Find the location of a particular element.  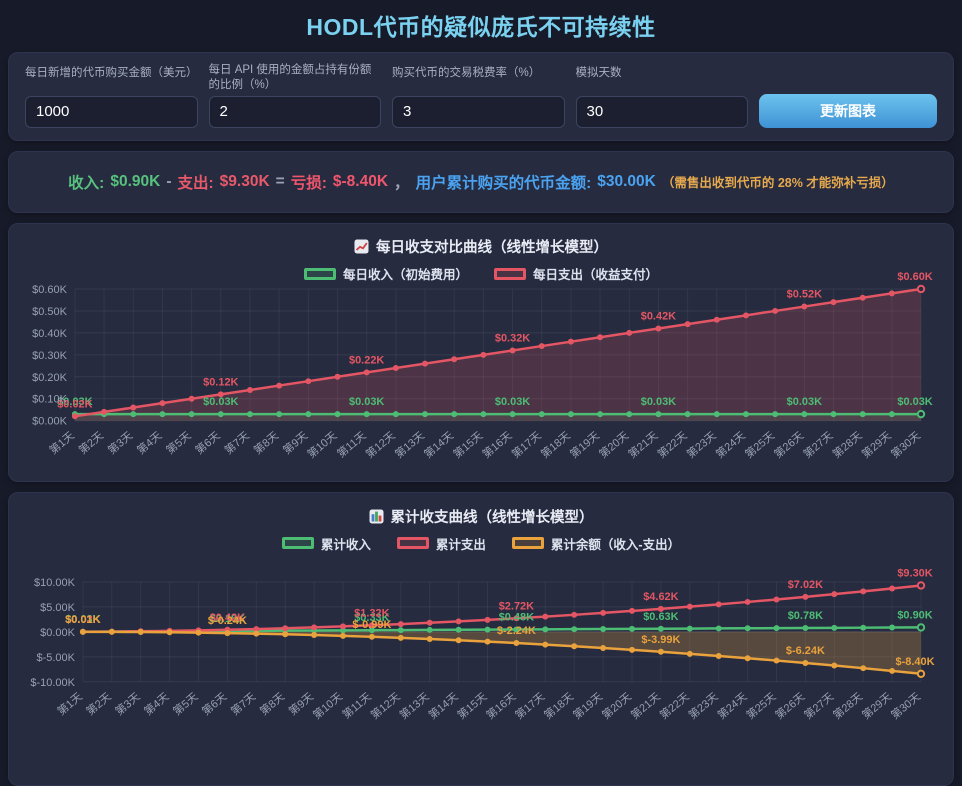

svg-text: 第1天 is located at coordinates (69, 704).